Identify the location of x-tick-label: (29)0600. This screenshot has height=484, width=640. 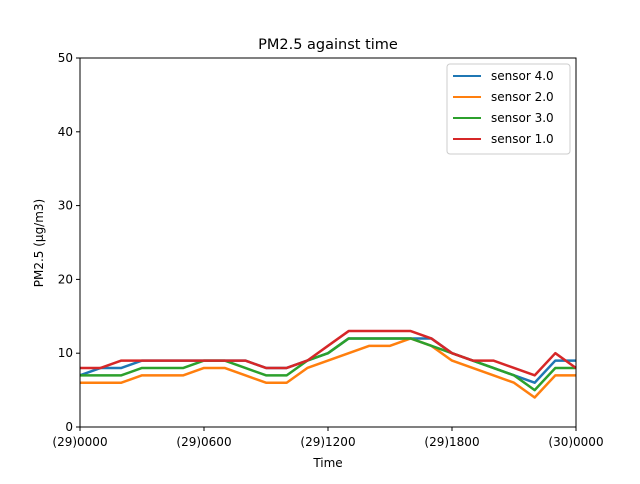
(203, 442).